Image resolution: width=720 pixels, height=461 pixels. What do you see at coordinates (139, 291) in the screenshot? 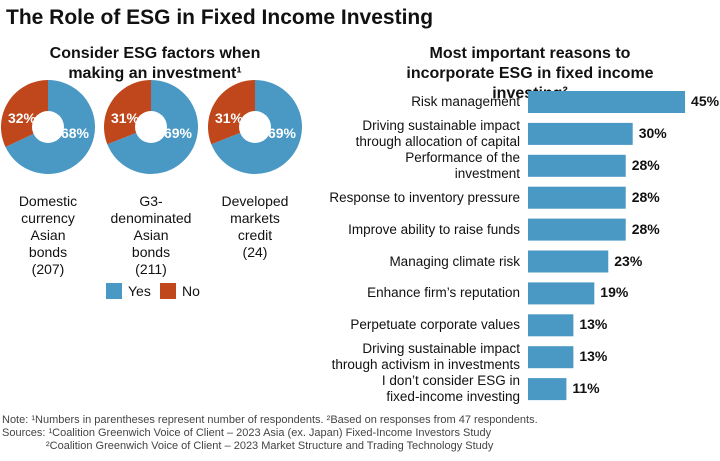
I see `legend-label: Yes` at bounding box center [139, 291].